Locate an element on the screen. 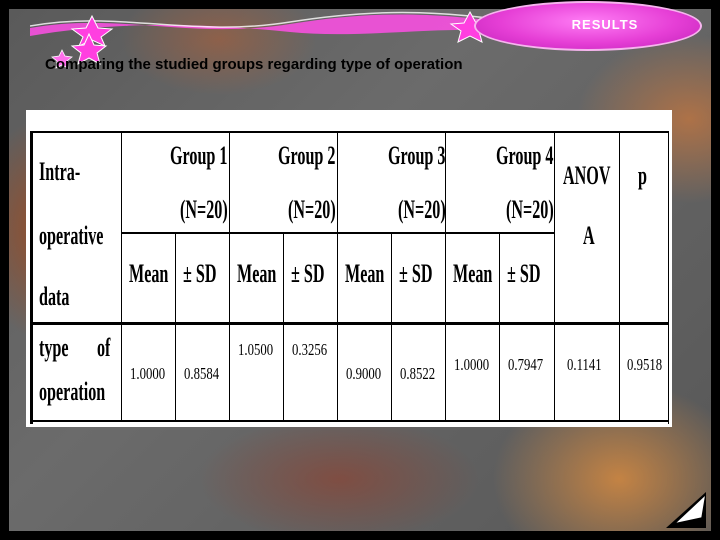 This screenshot has width=720, height=540. group1-mean-value: 1.0000 is located at coordinates (148, 373).